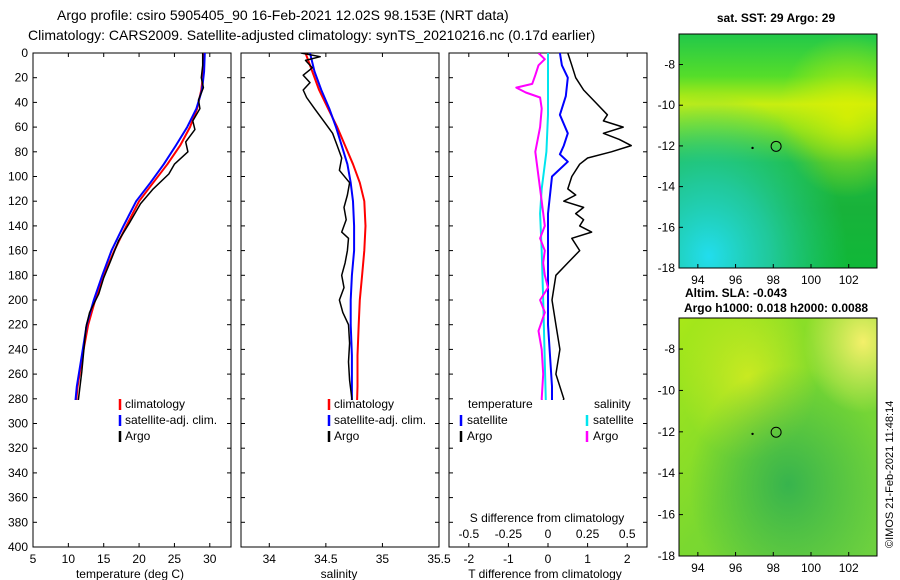 The height and width of the screenshot is (580, 900). What do you see at coordinates (758, 172) in the screenshot?
I see `sst-map-axes: 94 96 98 100 102 -8 -10 -12 -14 -16 -18` at bounding box center [758, 172].